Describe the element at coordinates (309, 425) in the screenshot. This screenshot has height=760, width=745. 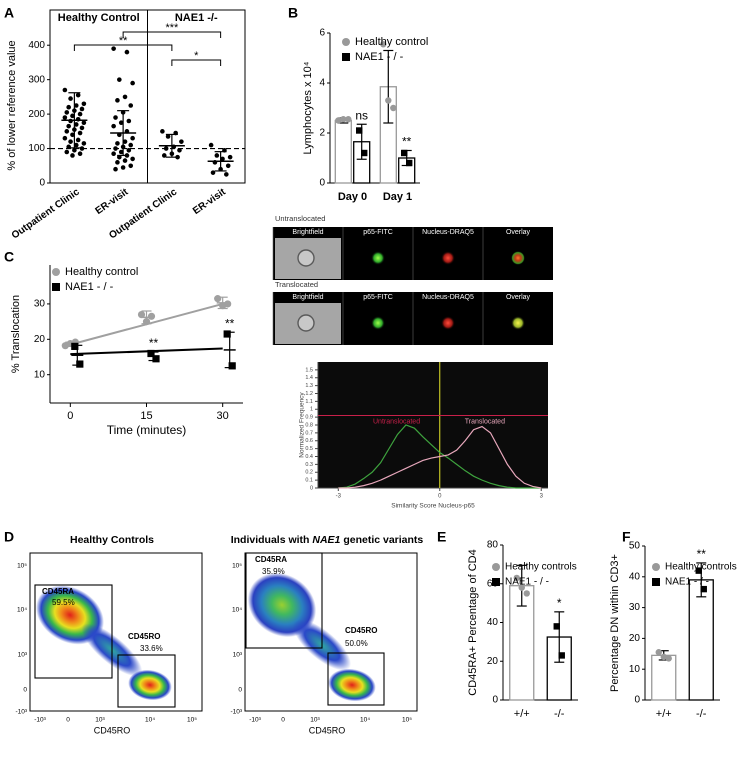
I see `y-tick-label: 0.8` at that location.